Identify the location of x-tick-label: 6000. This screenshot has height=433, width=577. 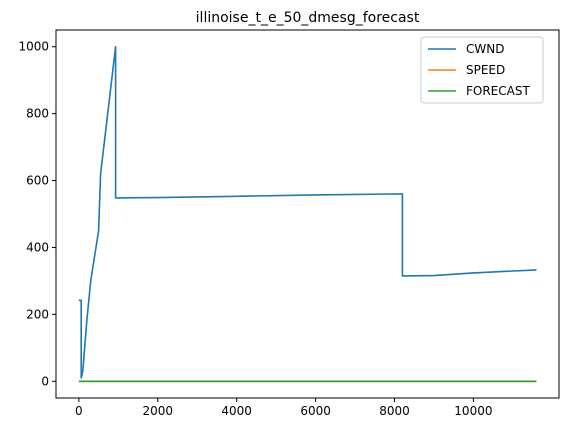
(315, 411).